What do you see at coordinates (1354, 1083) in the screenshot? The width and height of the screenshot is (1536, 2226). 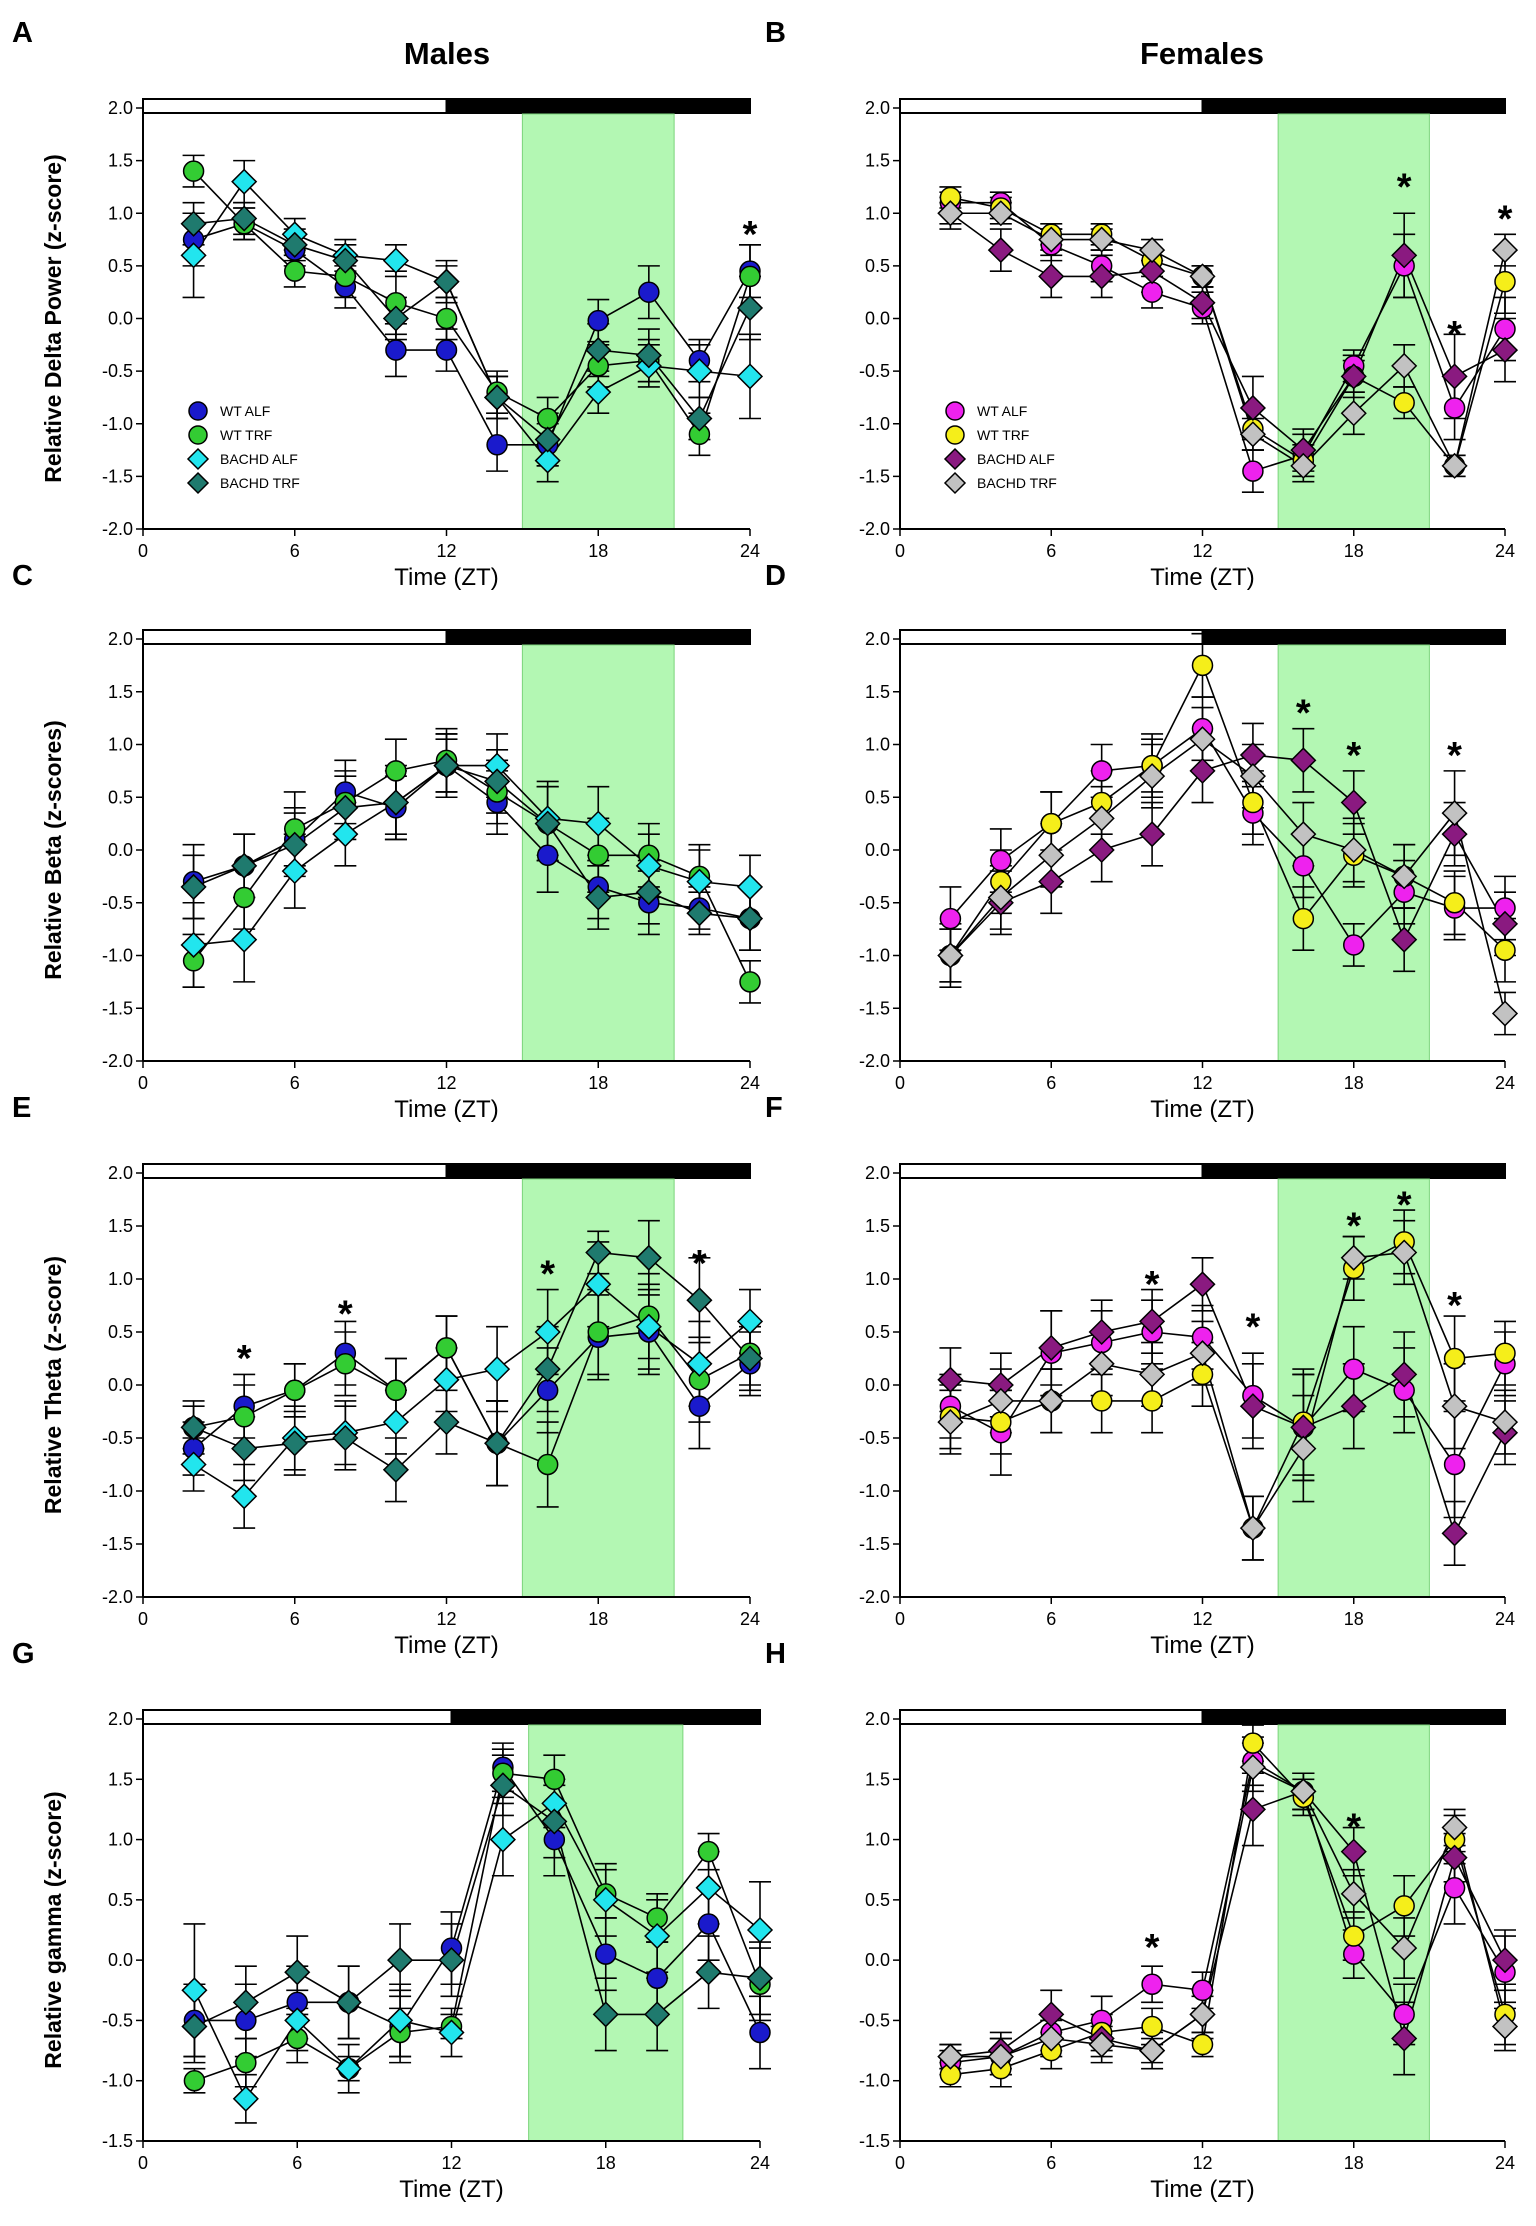 I see `x-tick-label: 18` at bounding box center [1354, 1083].